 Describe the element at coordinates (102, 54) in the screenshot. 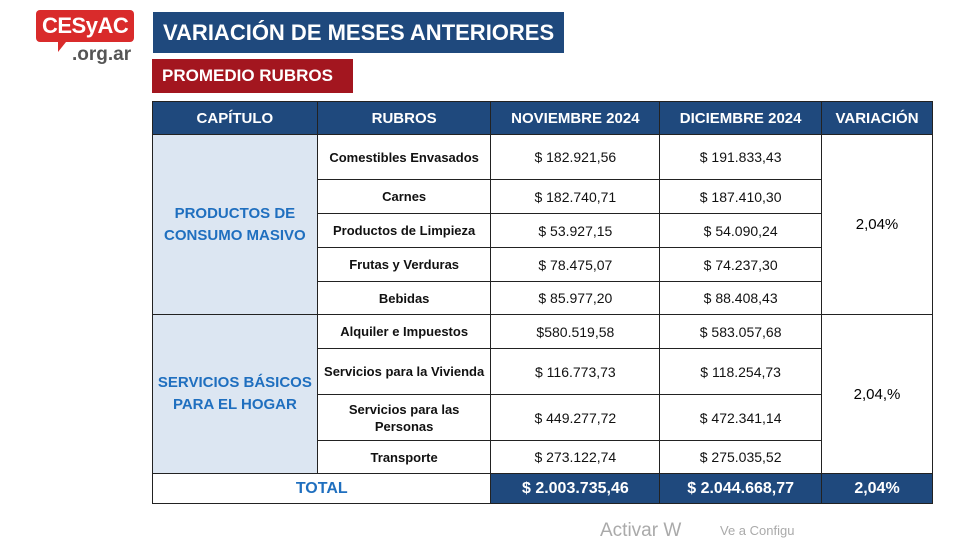

I see `logo-domain: .org.ar` at that location.